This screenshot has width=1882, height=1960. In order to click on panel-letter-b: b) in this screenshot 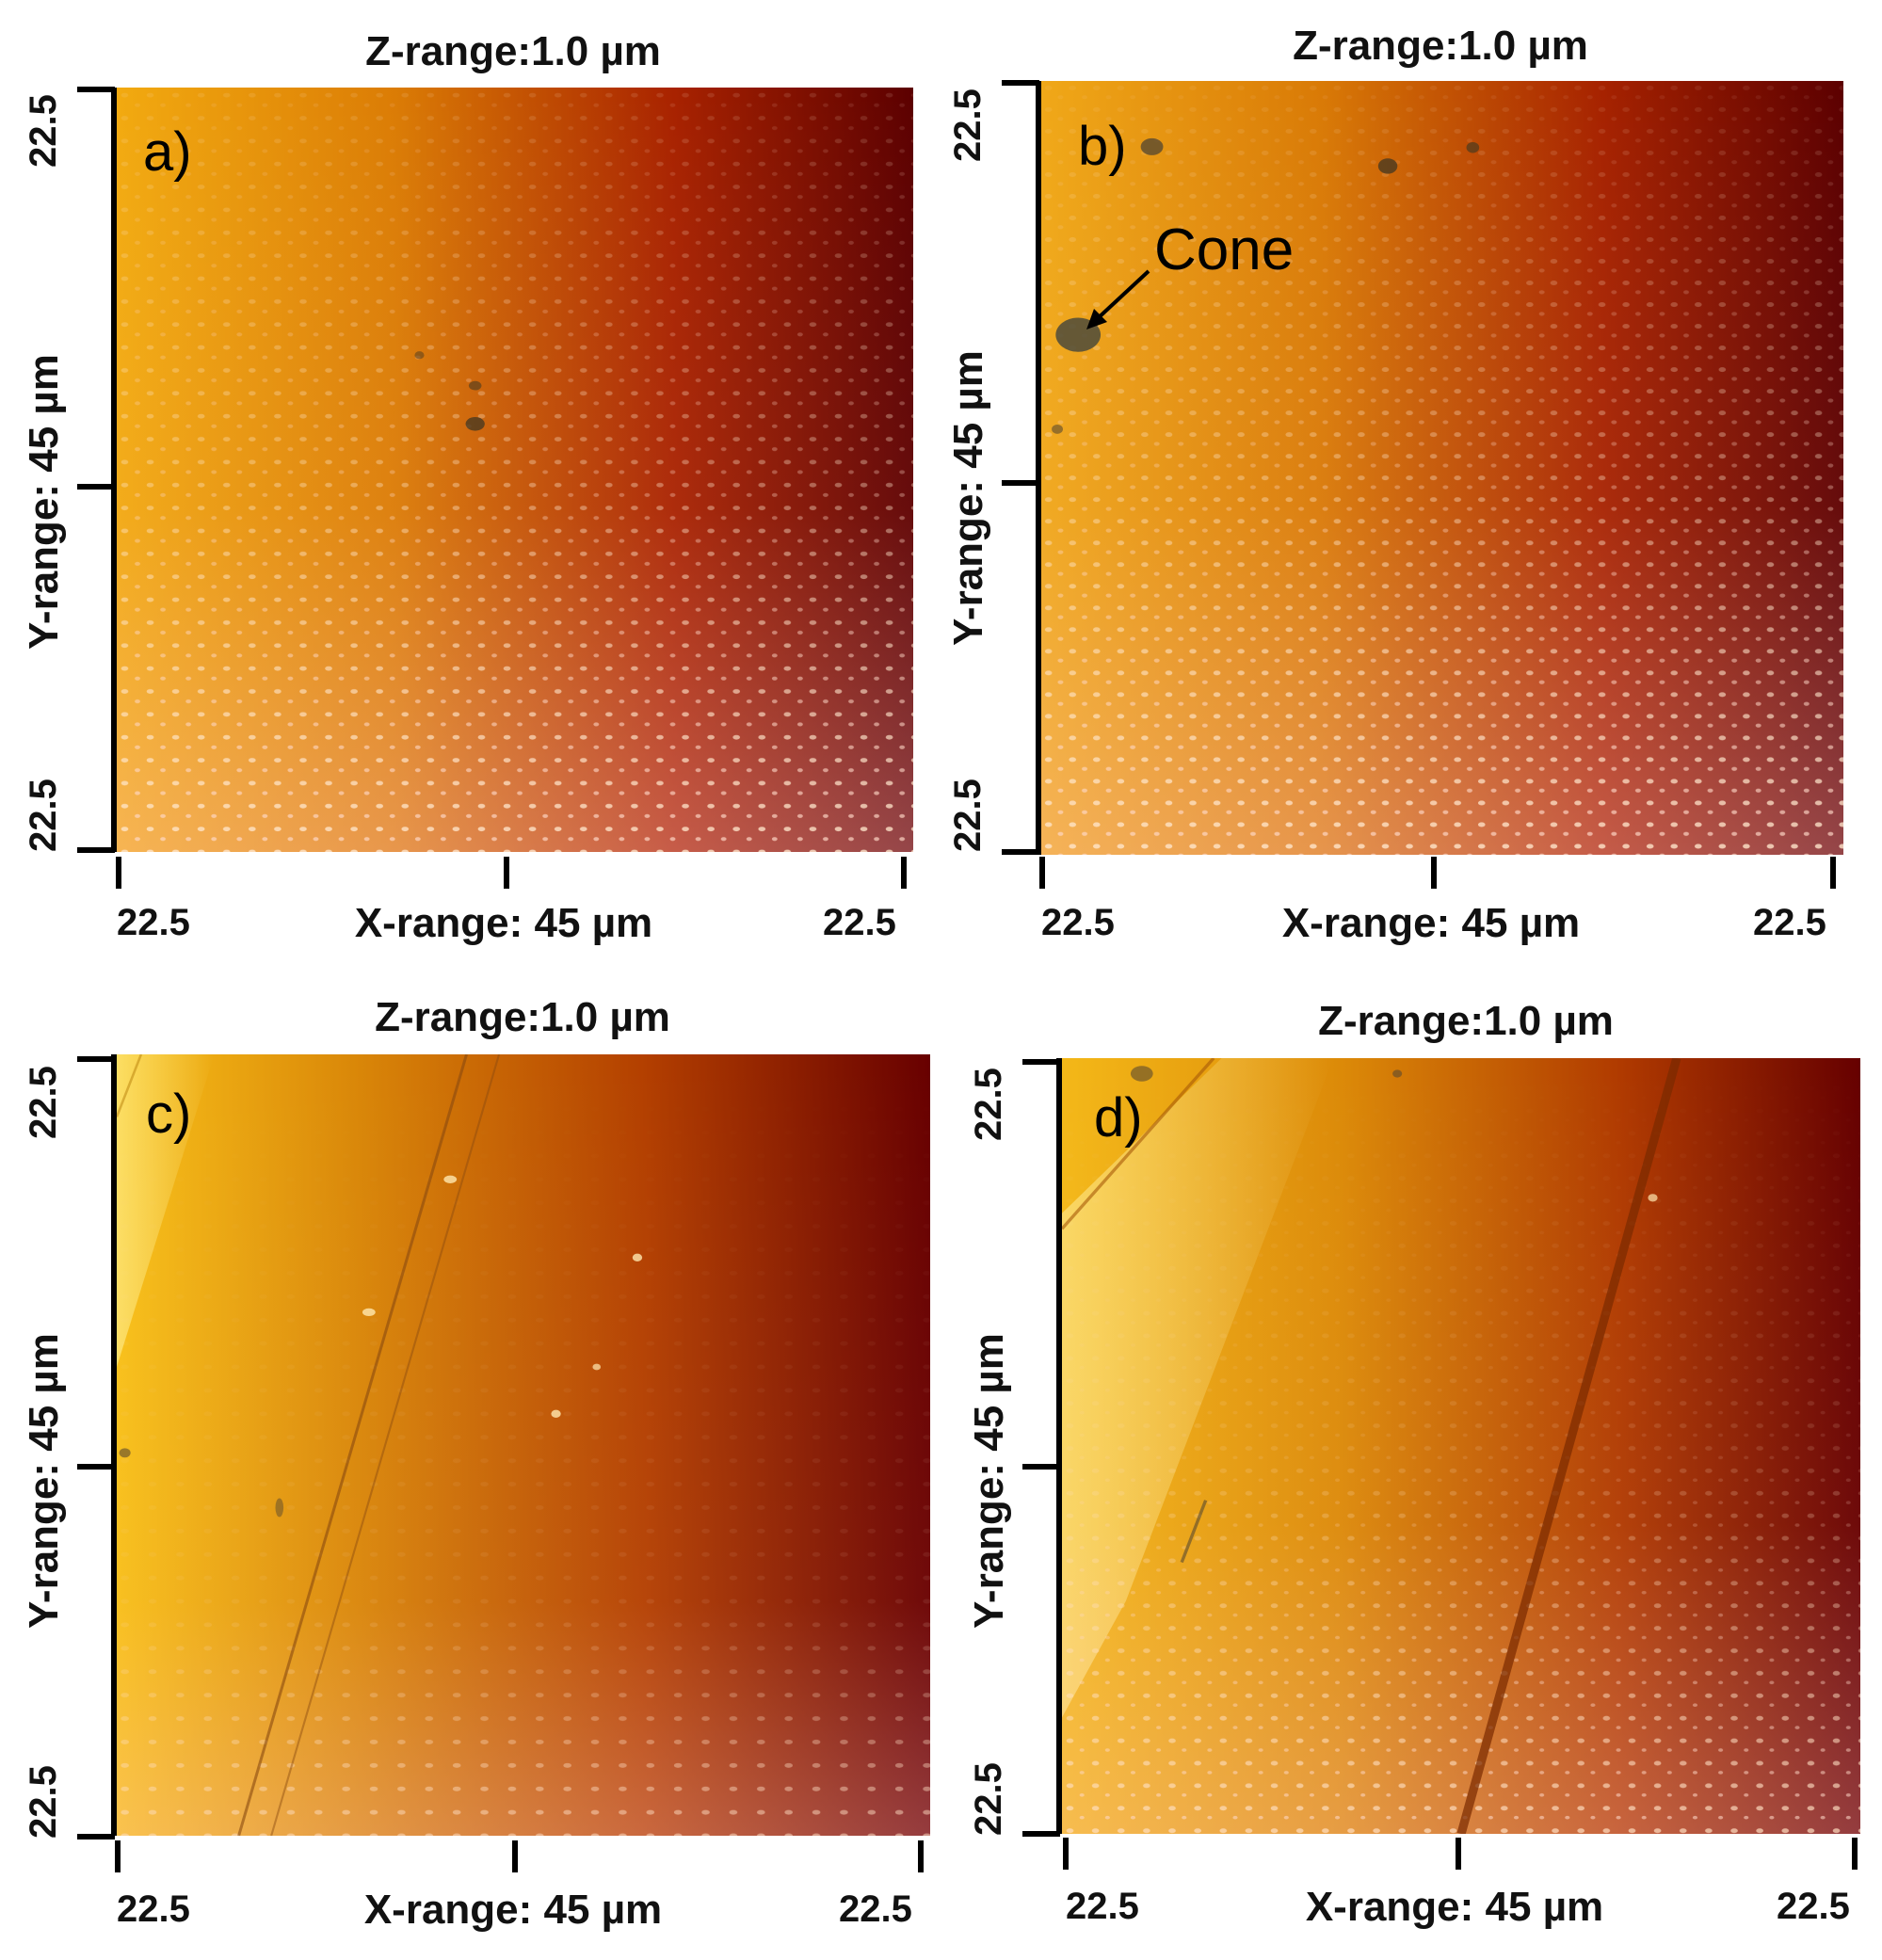, I will do `click(1102, 146)`.